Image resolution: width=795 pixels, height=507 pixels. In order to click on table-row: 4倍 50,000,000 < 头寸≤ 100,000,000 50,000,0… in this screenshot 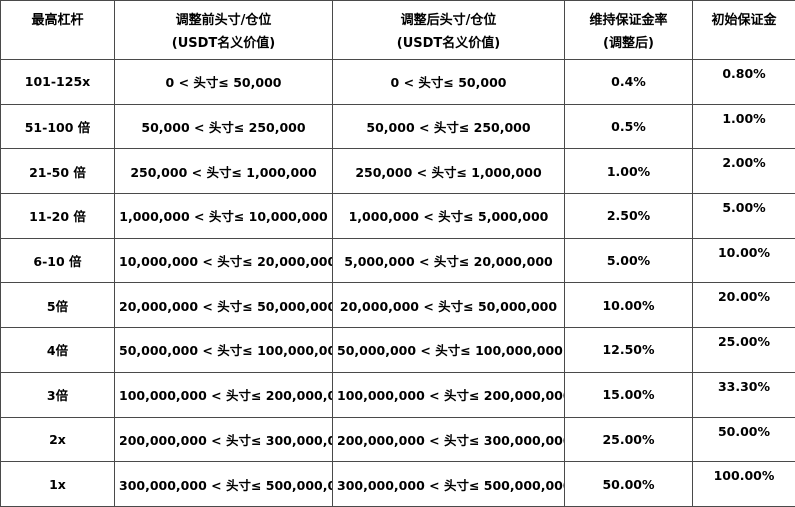, I will do `click(397, 350)`.